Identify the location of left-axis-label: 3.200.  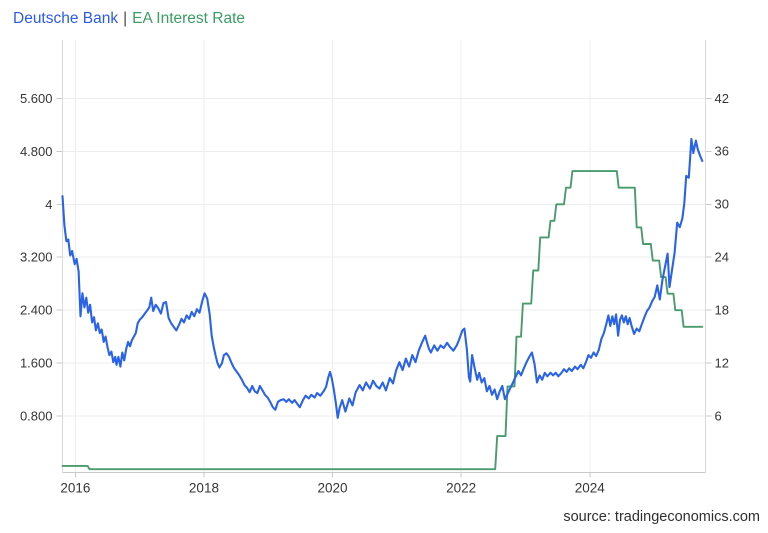
(36, 257).